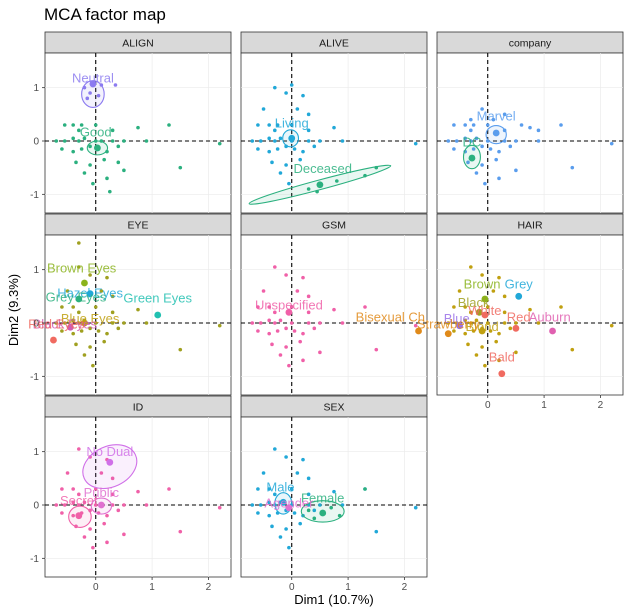 The image size is (631, 614). Describe the element at coordinates (530, 44) in the screenshot. I see `facet-strip-label: company` at that location.